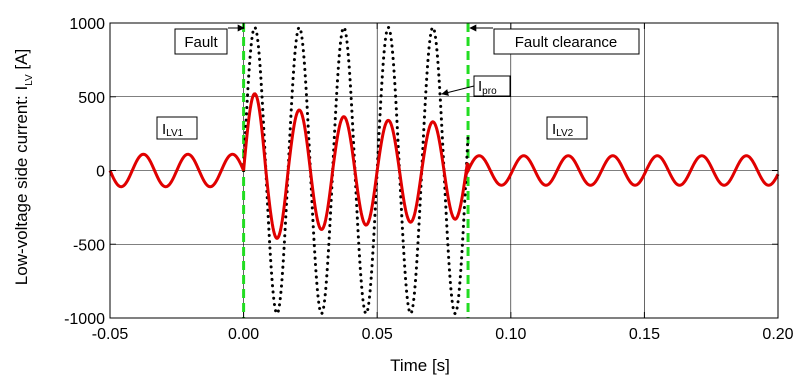 The width and height of the screenshot is (803, 380). What do you see at coordinates (644, 334) in the screenshot?
I see `x-tick-label: 0.15` at bounding box center [644, 334].